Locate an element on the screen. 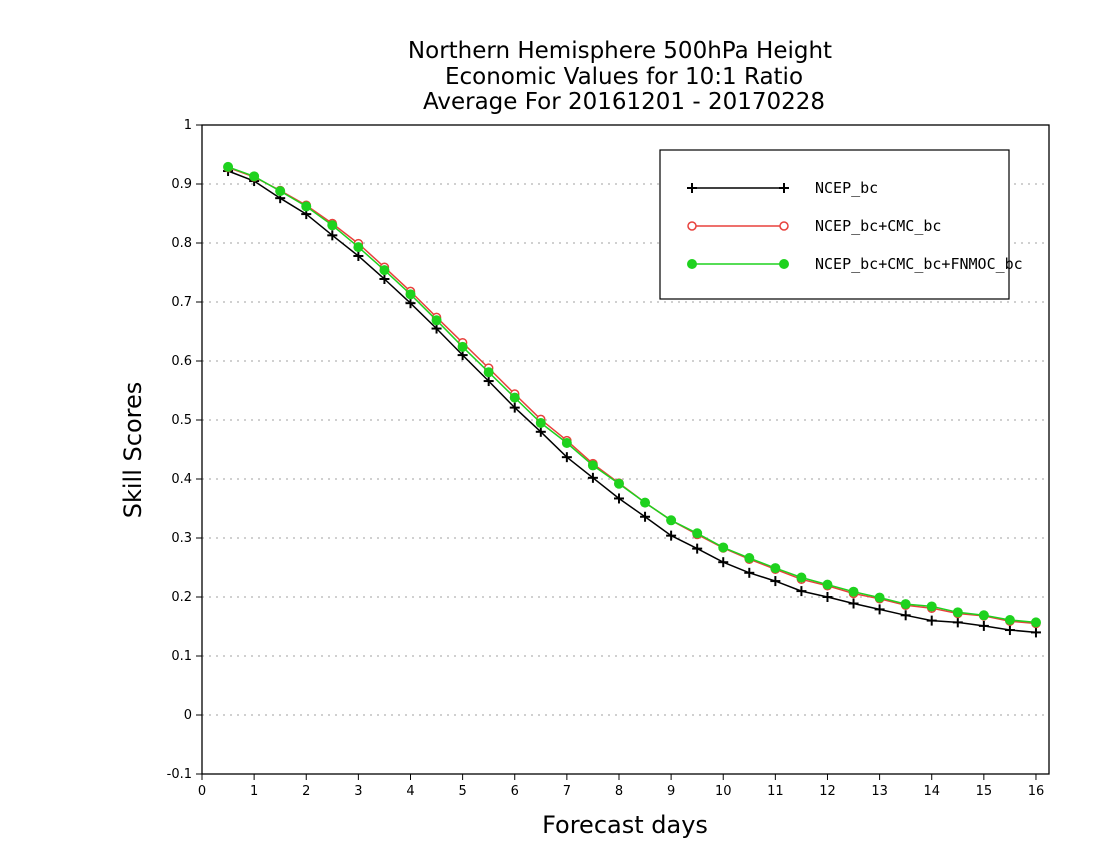 This screenshot has width=1100, height=850. x-tick-label: 2 is located at coordinates (306, 791).